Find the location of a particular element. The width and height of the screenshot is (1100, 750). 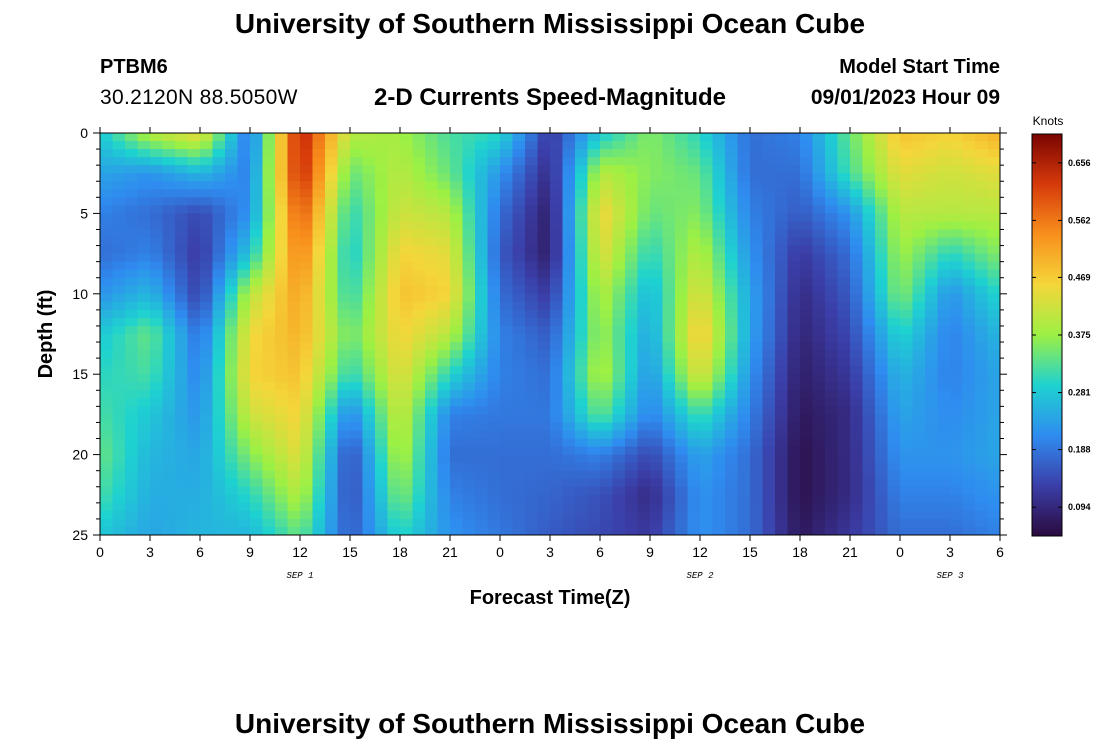

chart-subtitle: 2-D Currents Speed-Magnitude is located at coordinates (550, 97).